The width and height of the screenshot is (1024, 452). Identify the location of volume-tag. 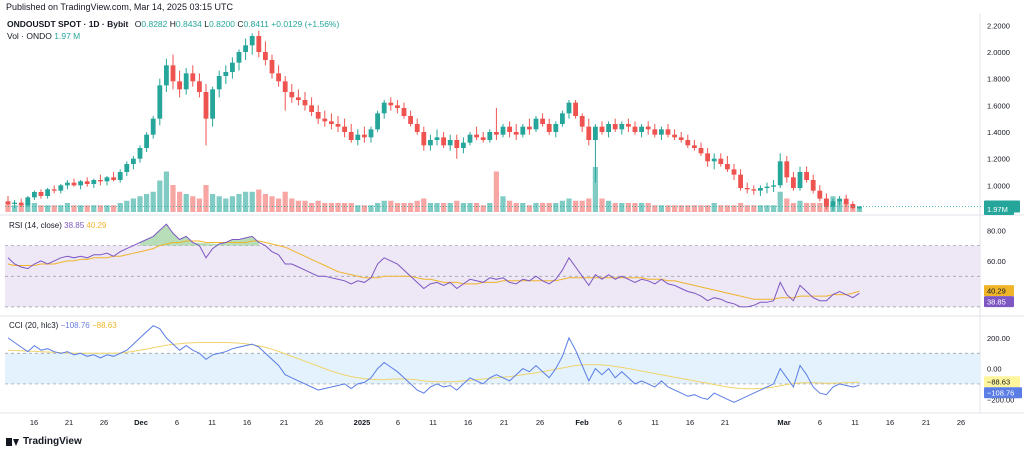
(999, 209).